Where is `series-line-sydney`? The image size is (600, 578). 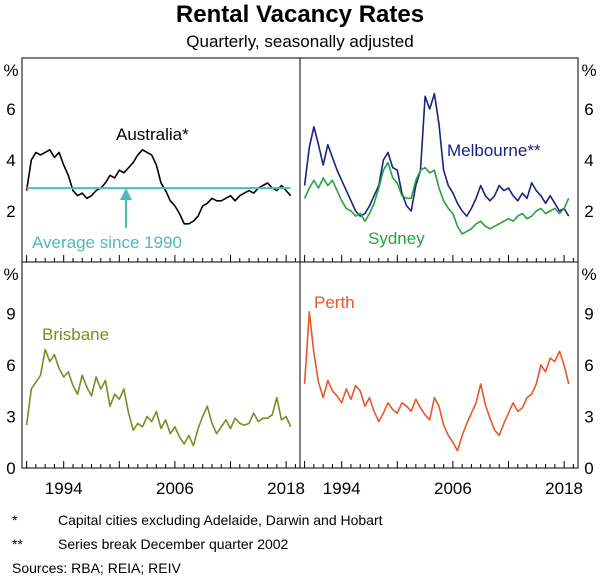
series-line-sydney is located at coordinates (436, 198).